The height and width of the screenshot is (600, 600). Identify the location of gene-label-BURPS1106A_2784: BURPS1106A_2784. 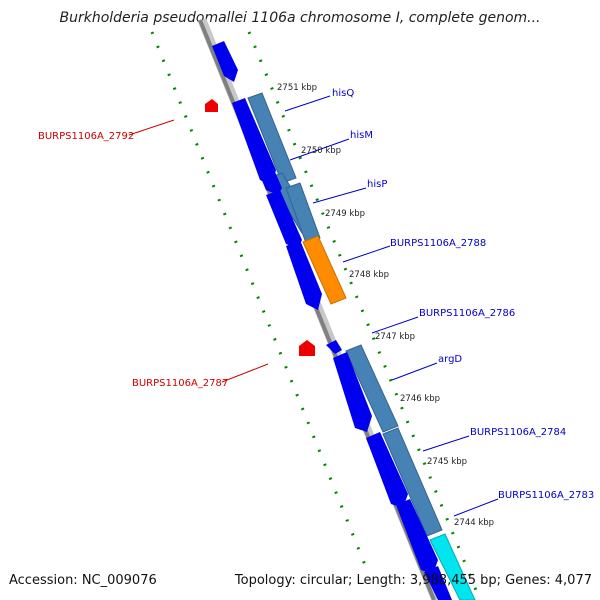
(518, 432).